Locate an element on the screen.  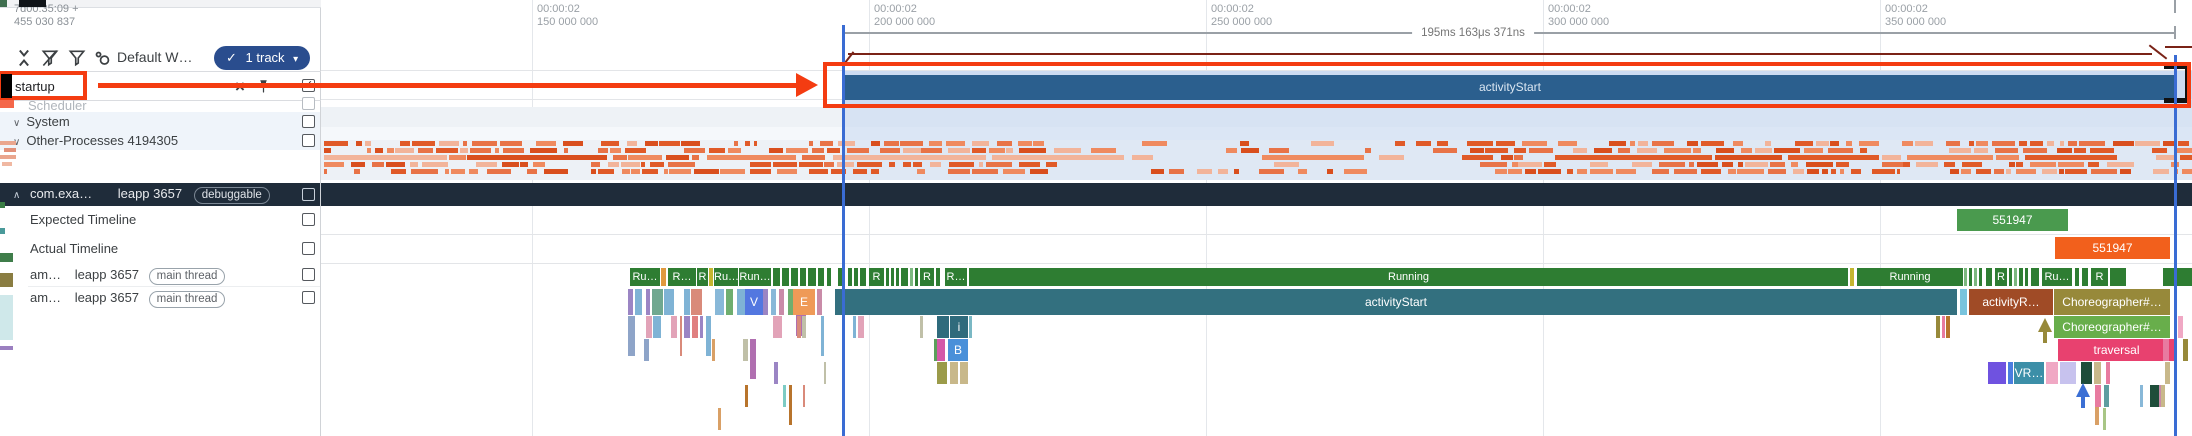
sidebar-row-other is located at coordinates (160, 140).